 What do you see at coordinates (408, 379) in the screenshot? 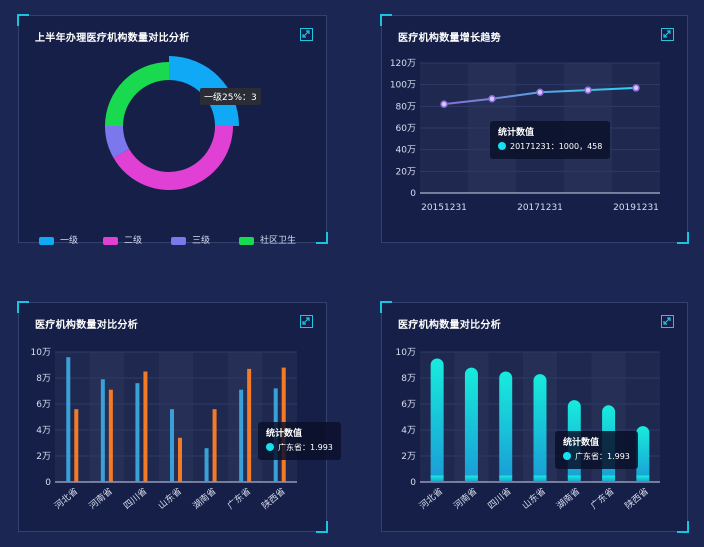
I see `y-tick-label: 8万` at bounding box center [408, 379].